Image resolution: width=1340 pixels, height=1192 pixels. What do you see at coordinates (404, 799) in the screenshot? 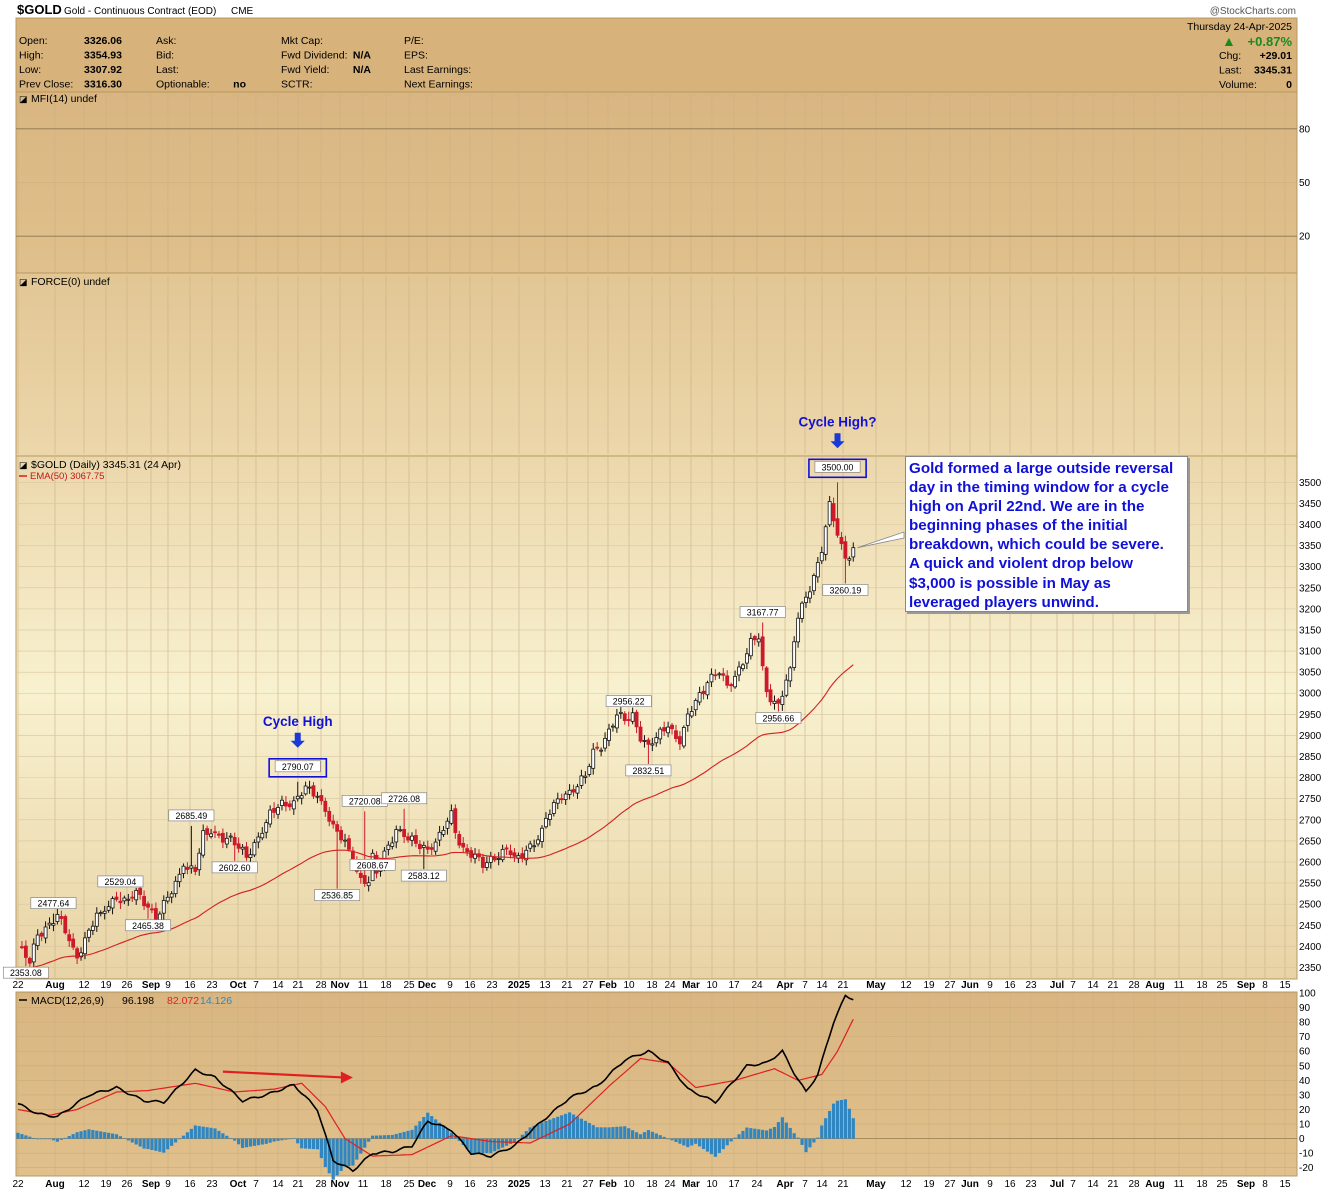
I see `peak-label: 2726.08` at bounding box center [404, 799].